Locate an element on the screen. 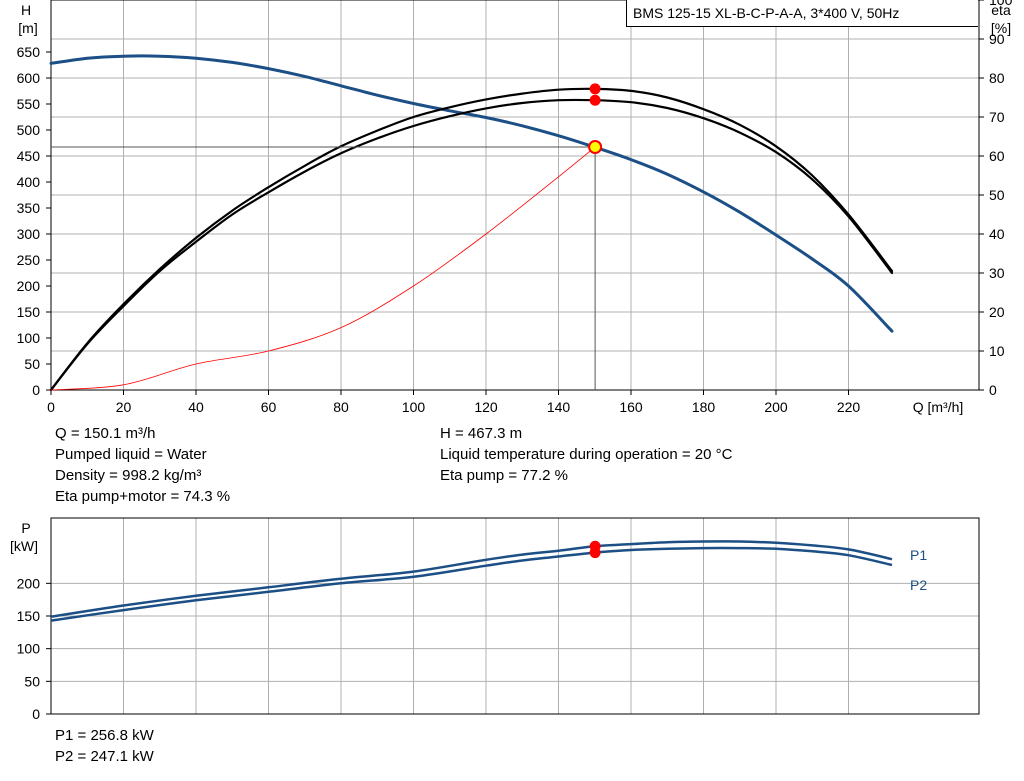 The width and height of the screenshot is (1024, 781). power-tick-label: 0 is located at coordinates (36, 714).